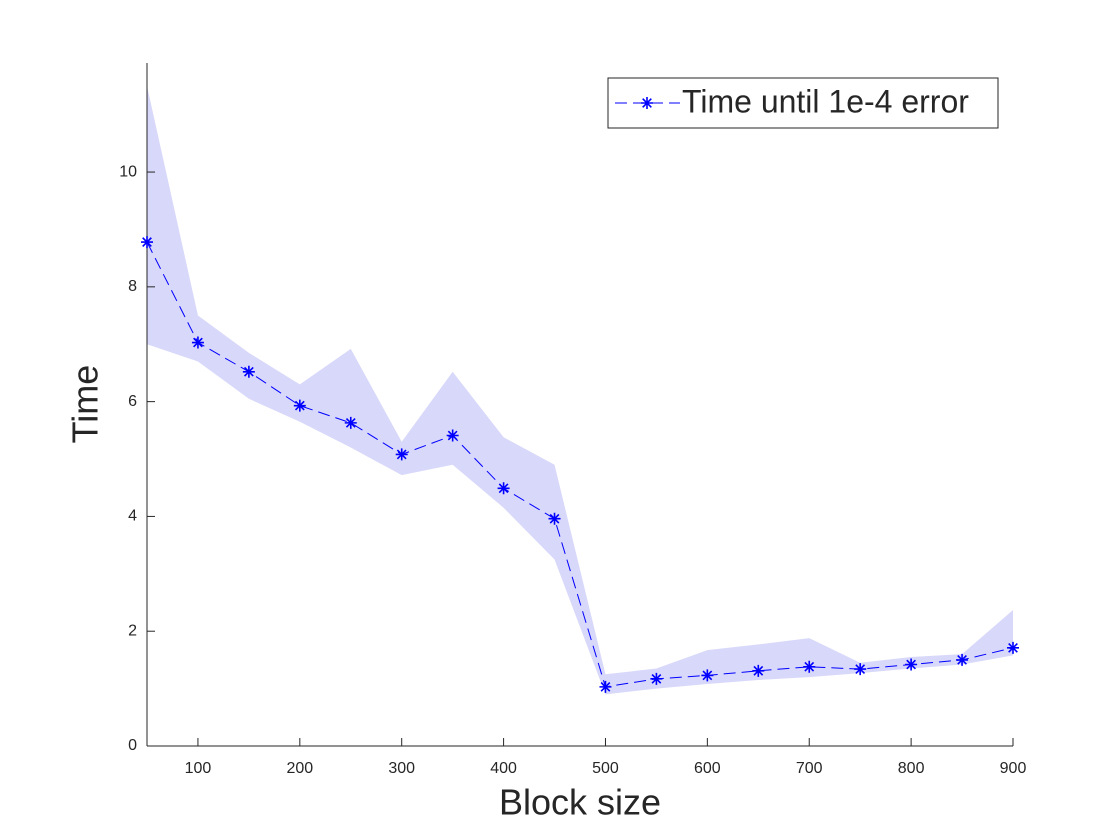  Describe the element at coordinates (707, 768) in the screenshot. I see `x-tick-label: 600` at that location.